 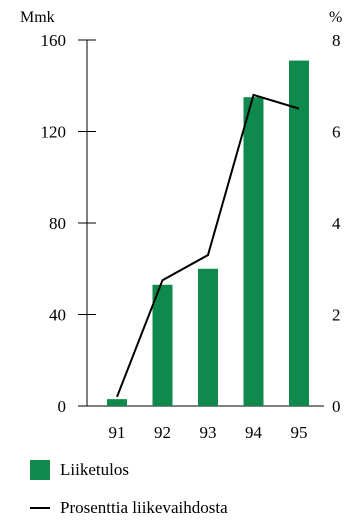 I want to click on right-tick-label-0: 0, so click(x=336, y=406).